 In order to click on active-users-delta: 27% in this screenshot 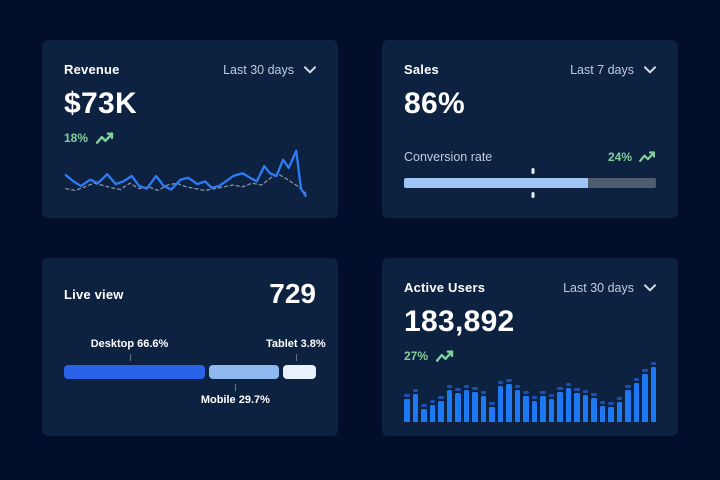, I will do `click(530, 356)`.